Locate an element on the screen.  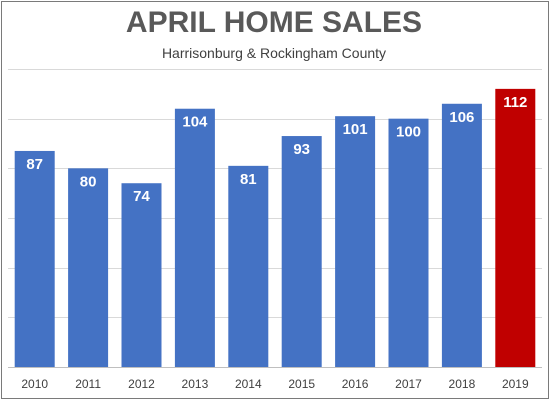
bar-2011 is located at coordinates (88, 267).